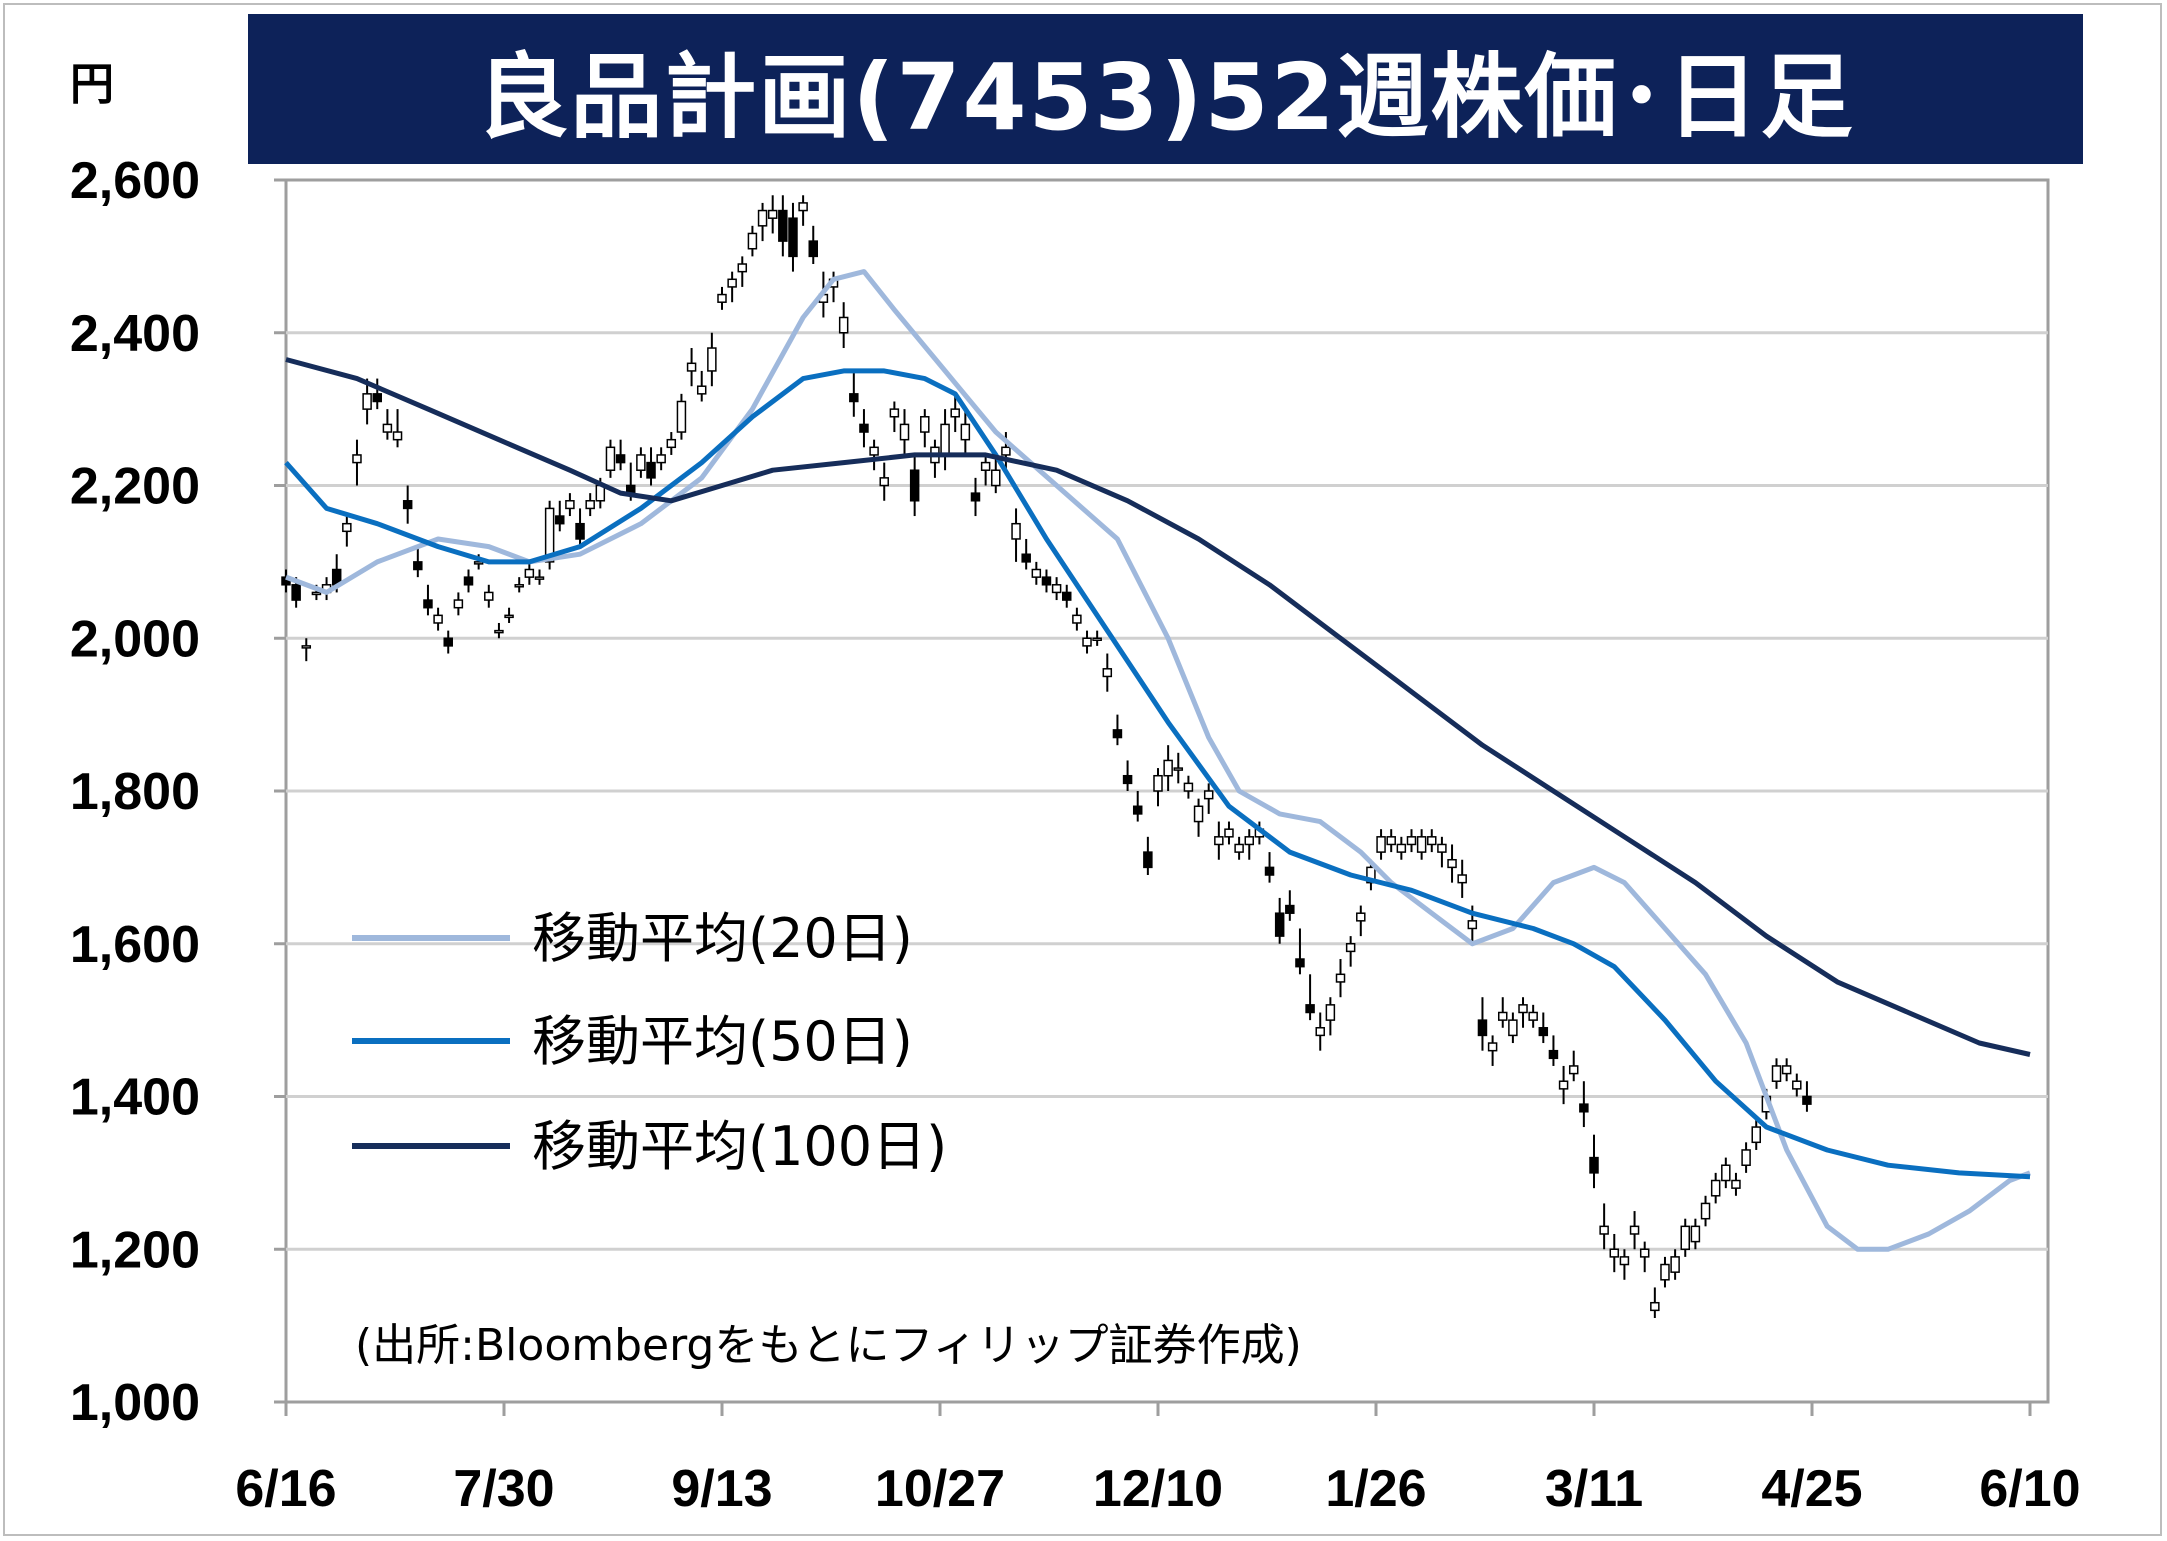 Image resolution: width=2167 pixels, height=1541 pixels. I want to click on y-tick-label: 1,800, so click(135, 792).